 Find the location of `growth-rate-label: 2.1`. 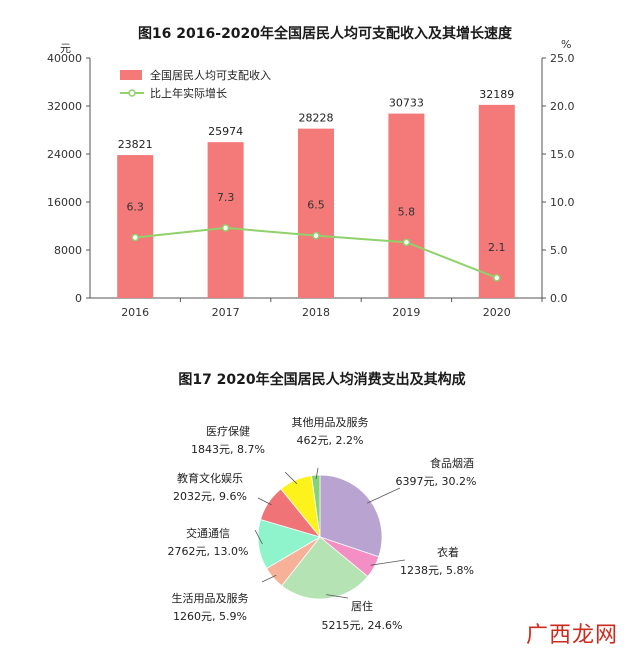

growth-rate-label: 2.1 is located at coordinates (497, 247).